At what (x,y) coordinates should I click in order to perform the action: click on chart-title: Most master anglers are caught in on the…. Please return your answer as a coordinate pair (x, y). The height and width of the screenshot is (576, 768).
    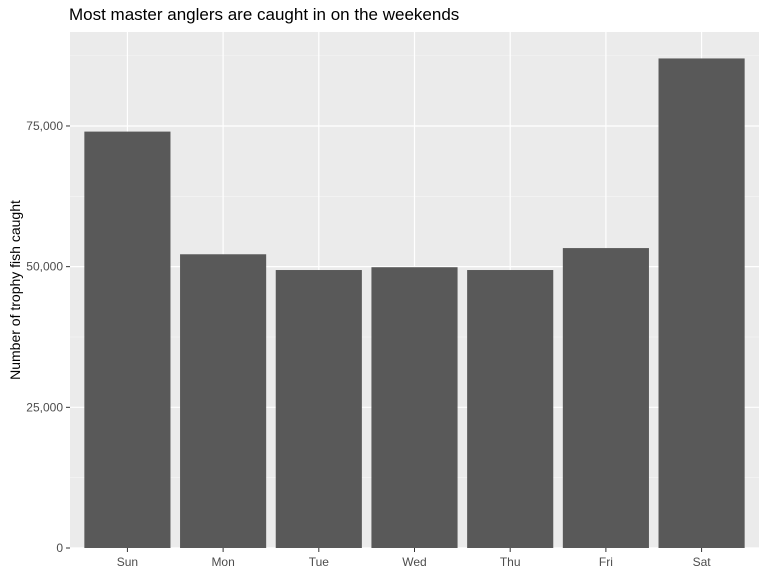
    Looking at the image, I should click on (264, 14).